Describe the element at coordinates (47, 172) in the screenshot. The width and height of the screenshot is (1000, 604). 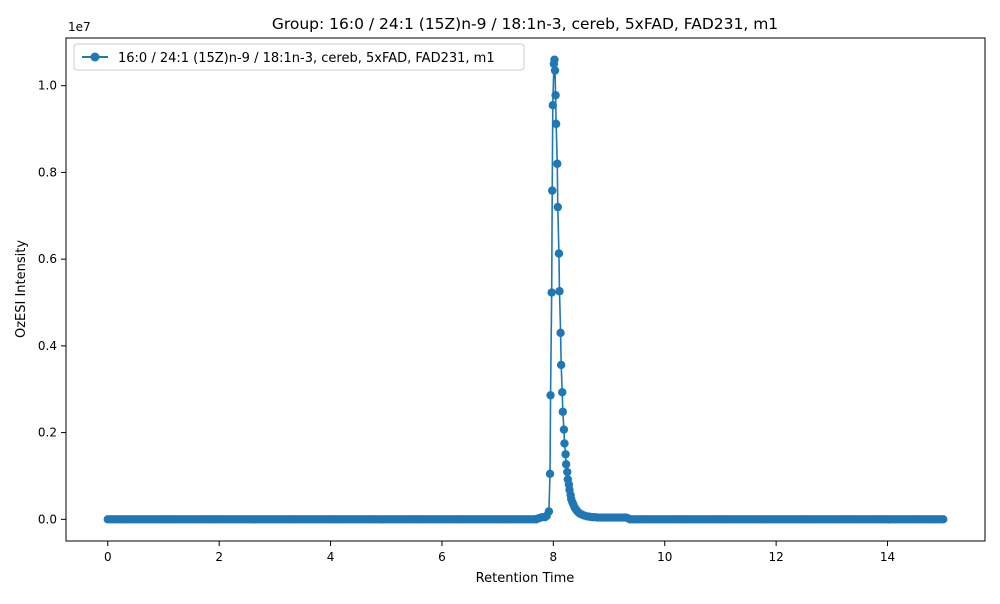
I see `y-tick-label: 0.8` at that location.